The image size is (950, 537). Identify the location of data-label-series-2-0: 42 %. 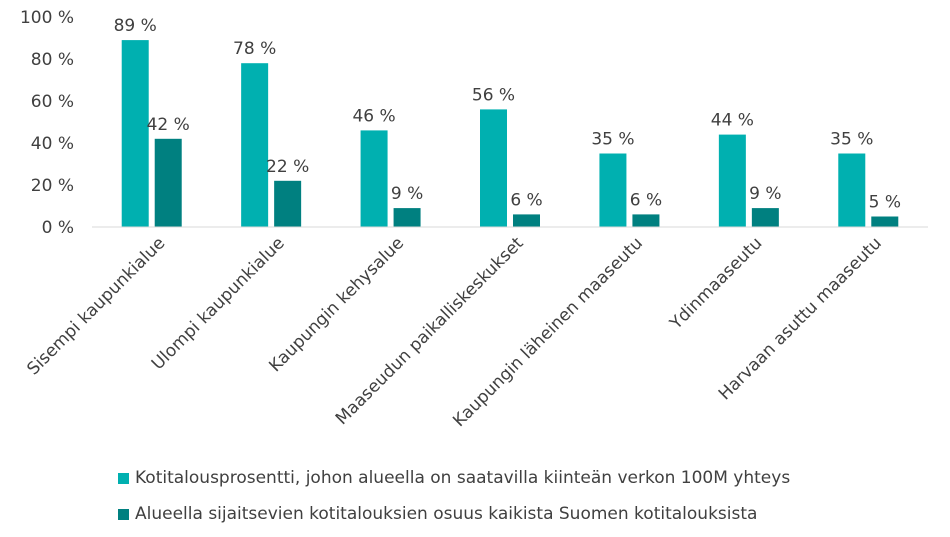
(168, 125).